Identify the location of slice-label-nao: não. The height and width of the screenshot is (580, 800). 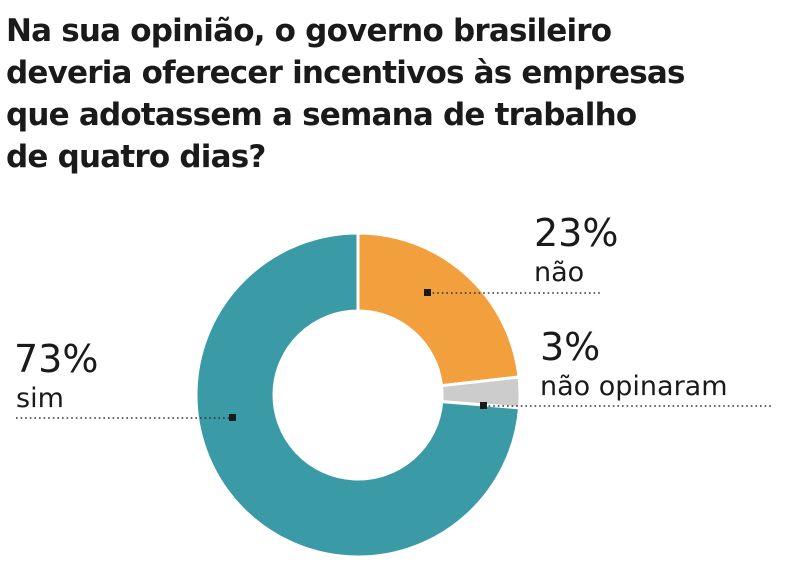
(559, 272).